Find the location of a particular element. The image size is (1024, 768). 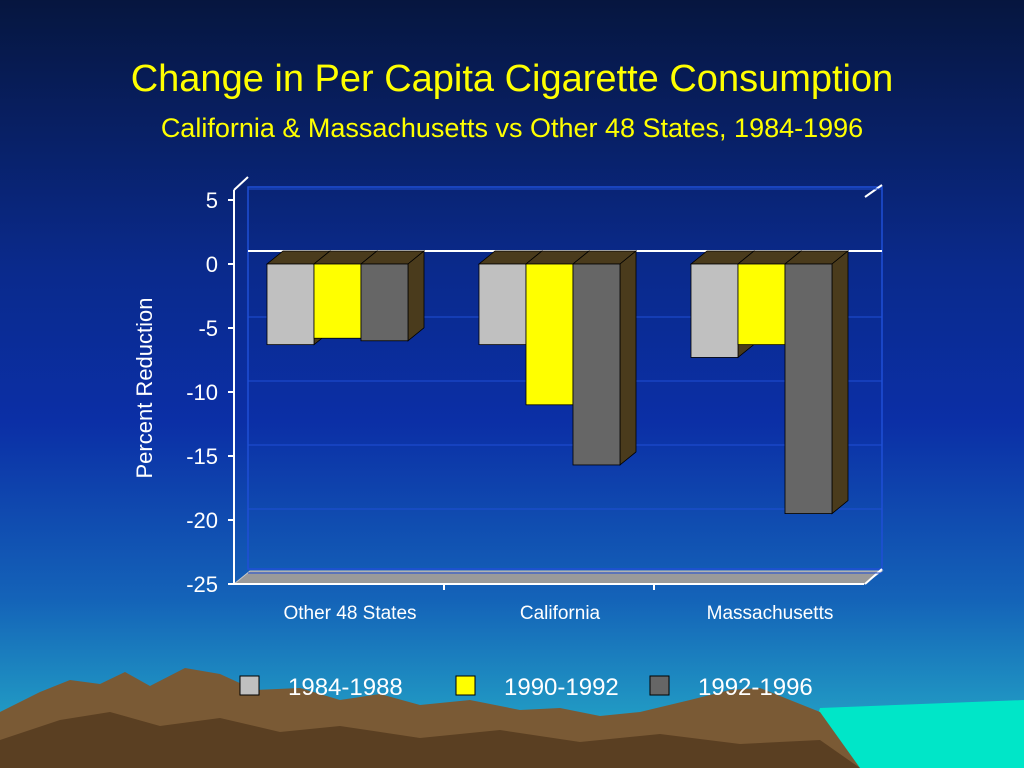

y-axis-ticks: 5 0 -5 -10 -15 -20 -25 is located at coordinates (210, 392).